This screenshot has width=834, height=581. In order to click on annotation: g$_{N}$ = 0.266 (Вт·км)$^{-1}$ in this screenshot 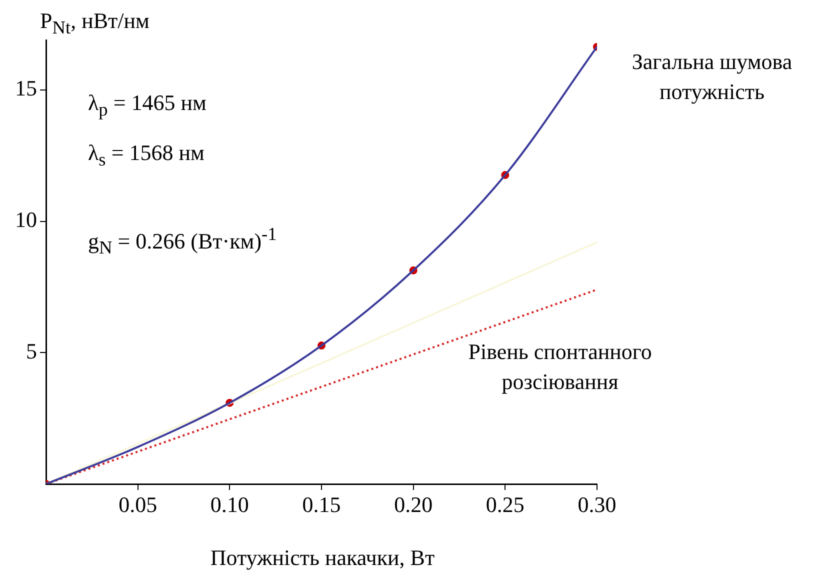, I will do `click(182, 241)`.